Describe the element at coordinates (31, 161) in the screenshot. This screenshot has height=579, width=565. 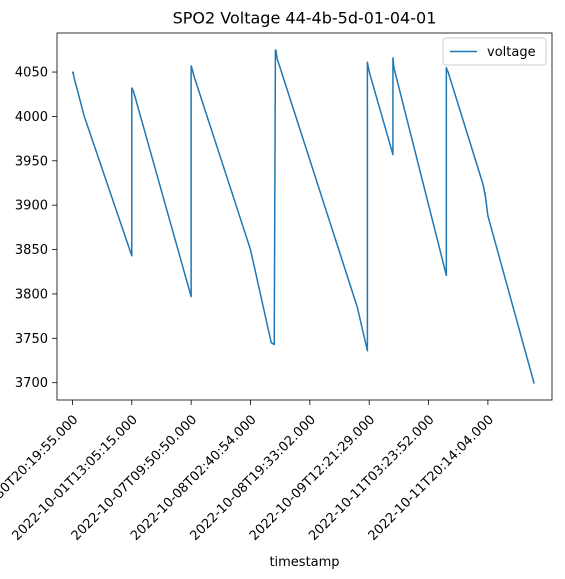
I see `y-tick-label: 3950` at that location.